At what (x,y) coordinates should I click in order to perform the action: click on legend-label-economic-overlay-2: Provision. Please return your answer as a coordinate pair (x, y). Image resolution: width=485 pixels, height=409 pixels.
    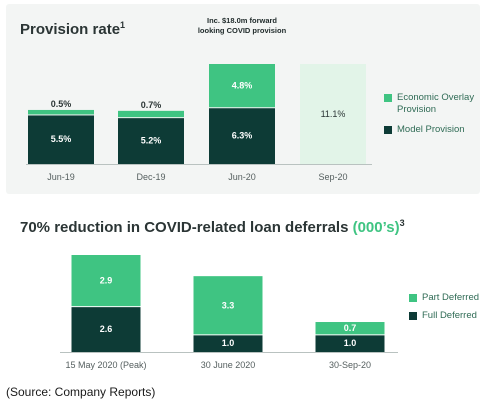
    Looking at the image, I should click on (417, 109).